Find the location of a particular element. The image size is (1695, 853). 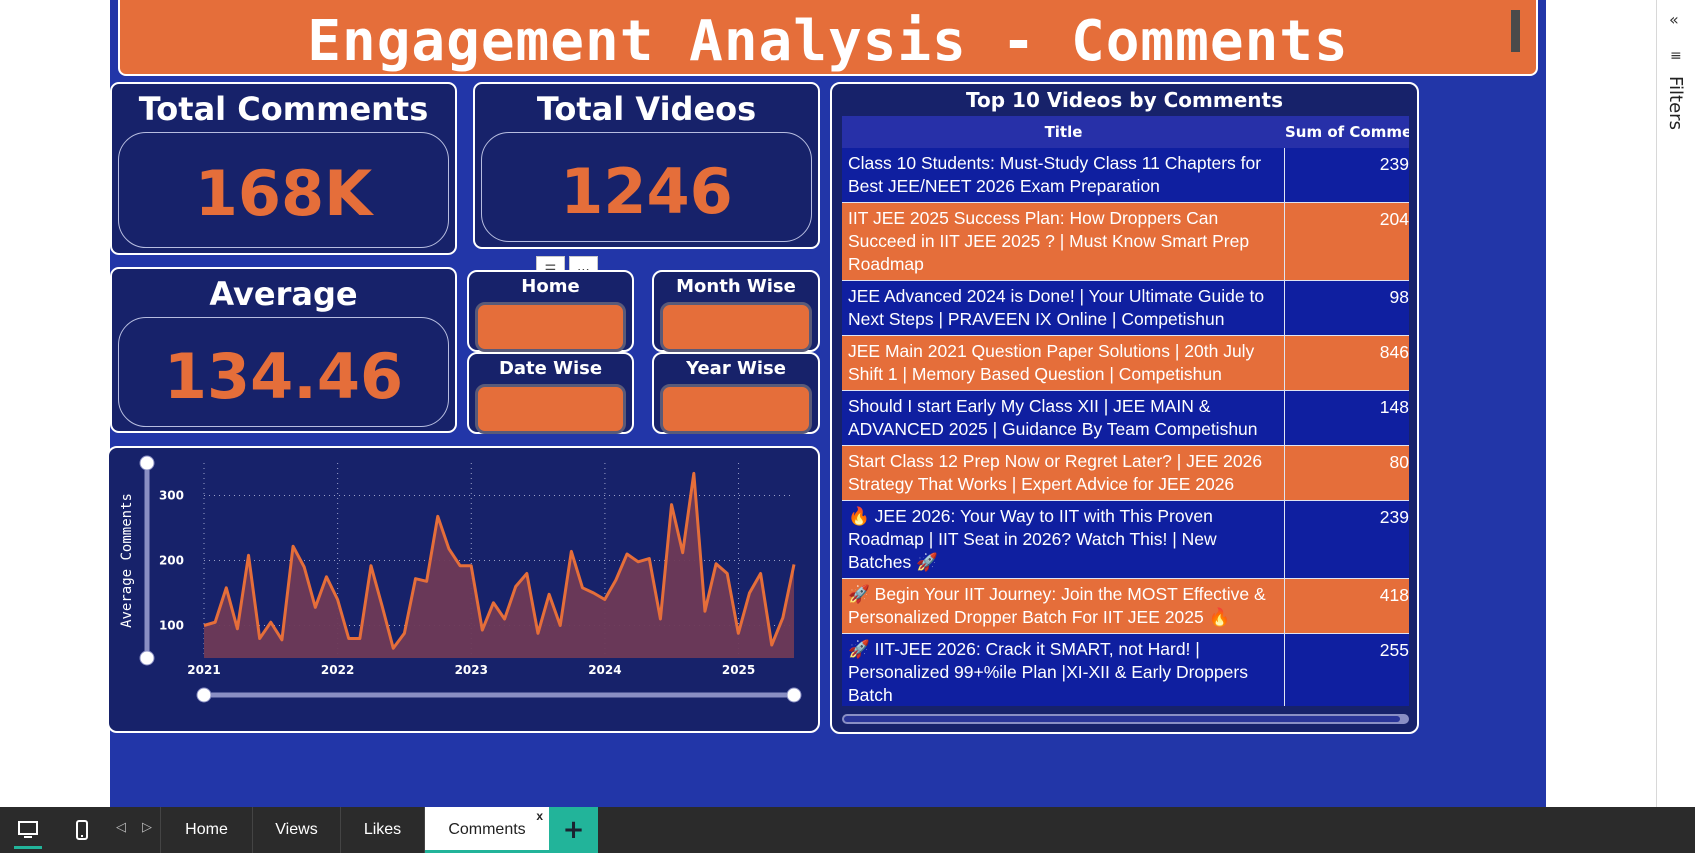

cell-sum-comments: 846 is located at coordinates (1394, 352).